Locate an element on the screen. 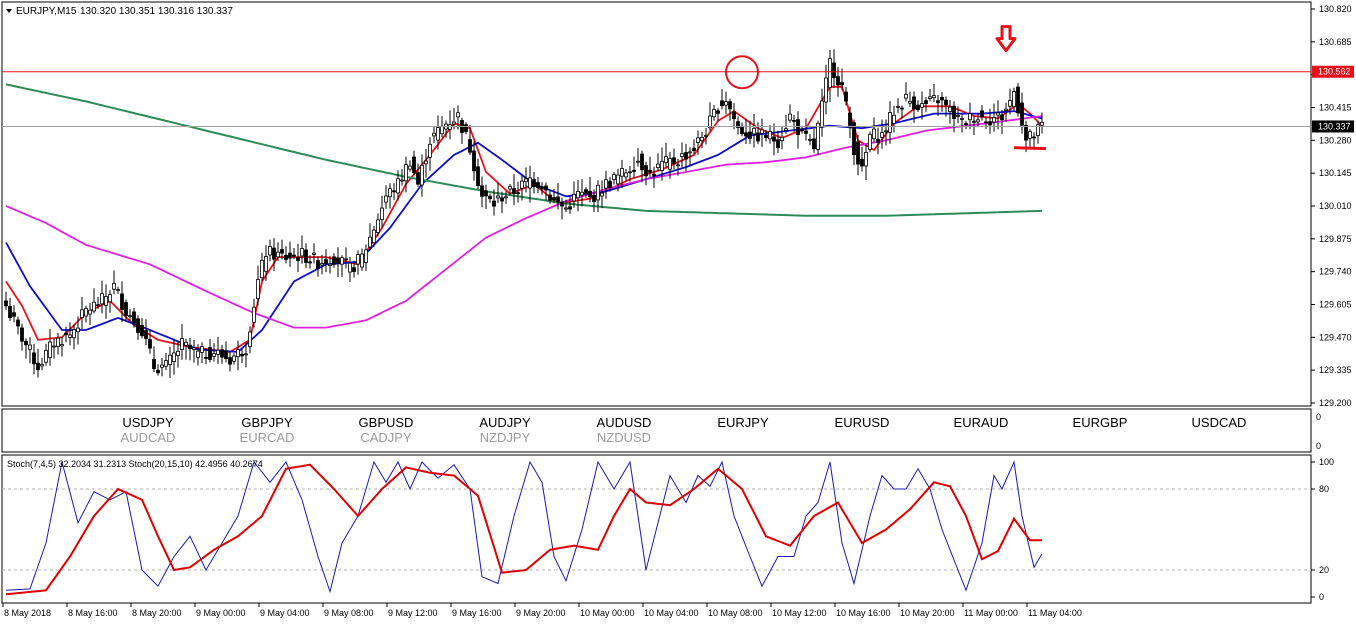 This screenshot has width=1356, height=624. symbol-eurusd: EURUSD is located at coordinates (862, 422).